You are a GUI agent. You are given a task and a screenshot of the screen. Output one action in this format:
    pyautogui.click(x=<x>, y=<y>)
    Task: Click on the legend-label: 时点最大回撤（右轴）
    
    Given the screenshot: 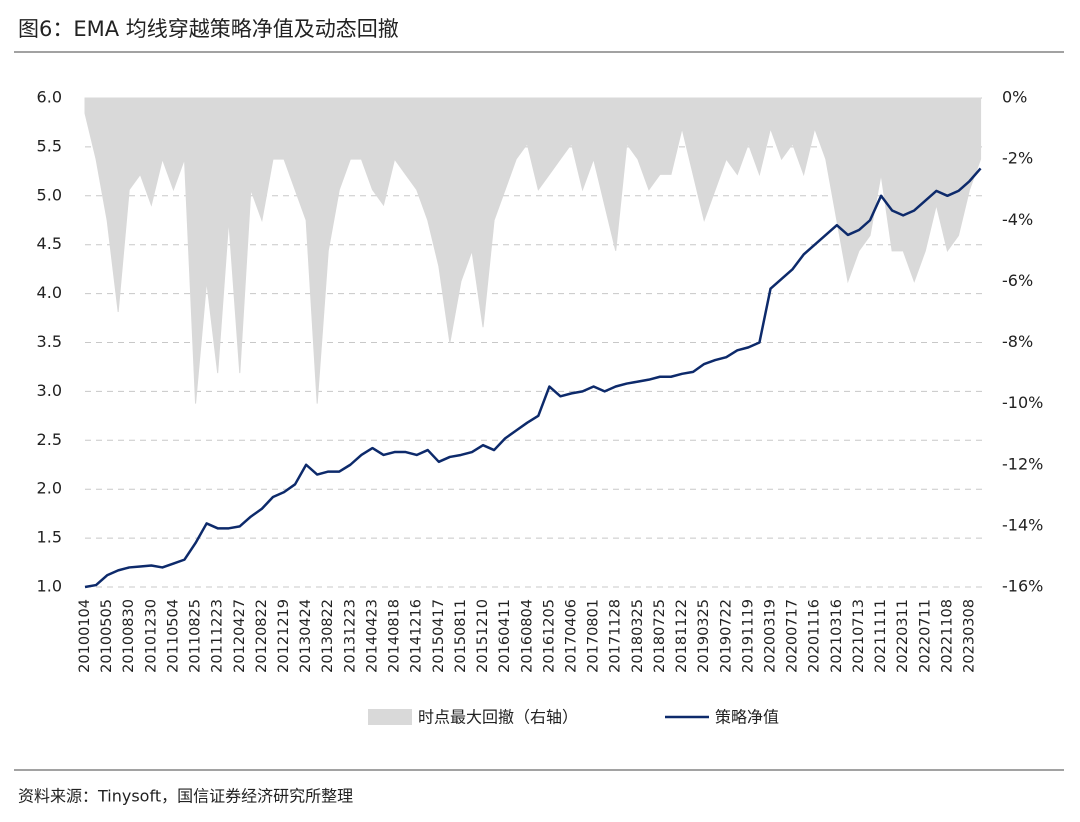 What is the action you would take?
    pyautogui.click(x=498, y=717)
    